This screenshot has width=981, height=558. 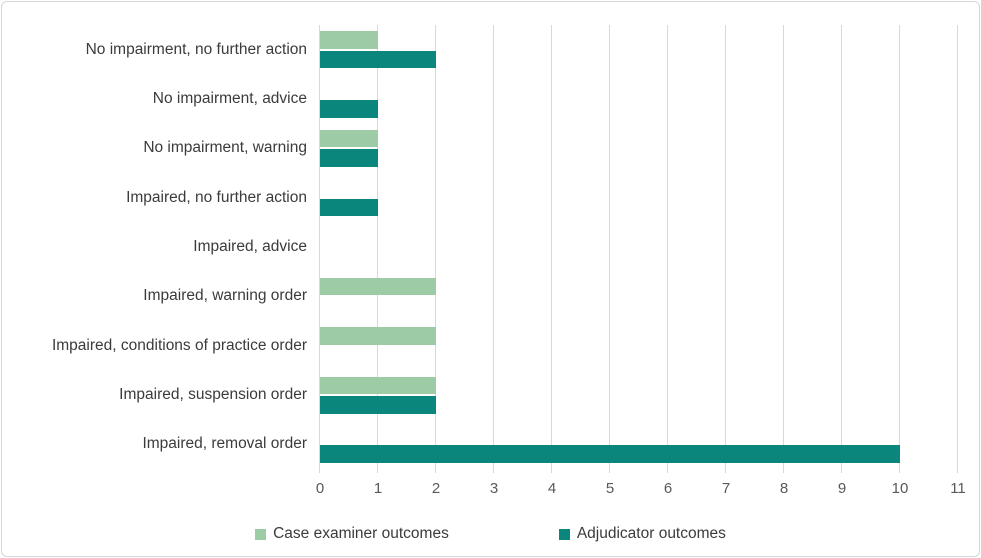 I want to click on x-axis-tick-label: 7, so click(x=726, y=488).